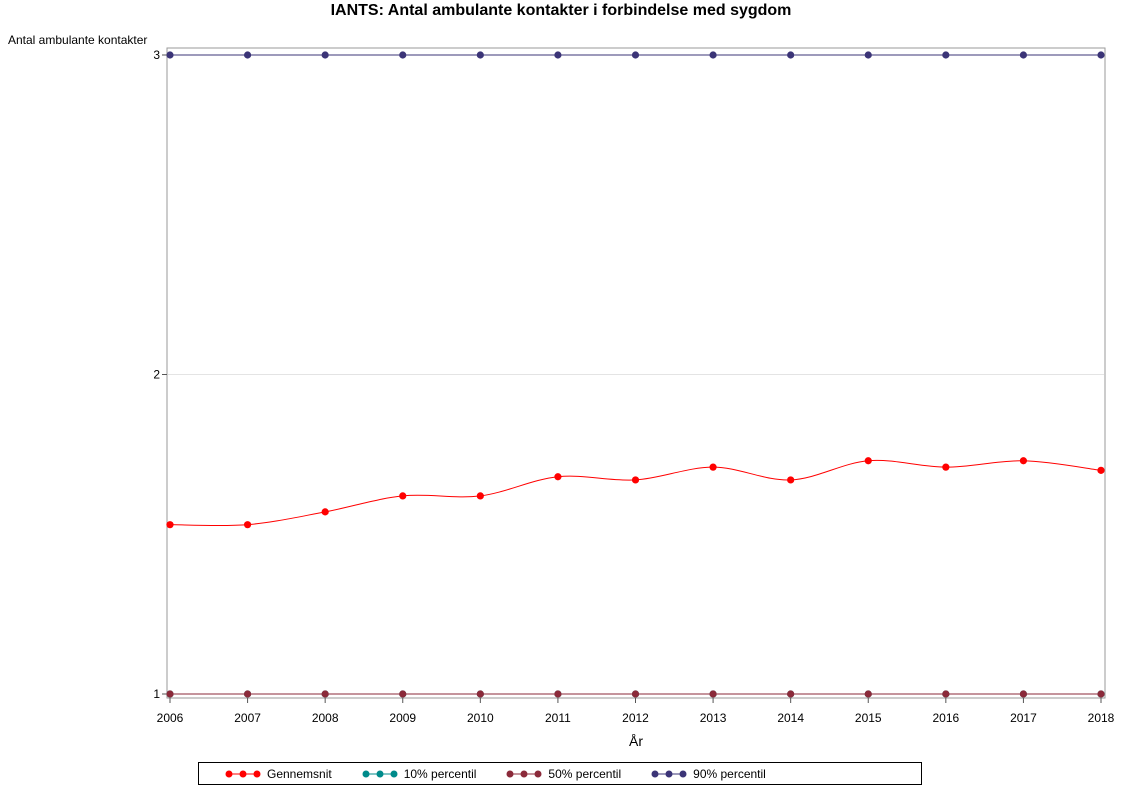  Describe the element at coordinates (440, 773) in the screenshot. I see `legend-label-10-percentil: 10% percentil` at that location.